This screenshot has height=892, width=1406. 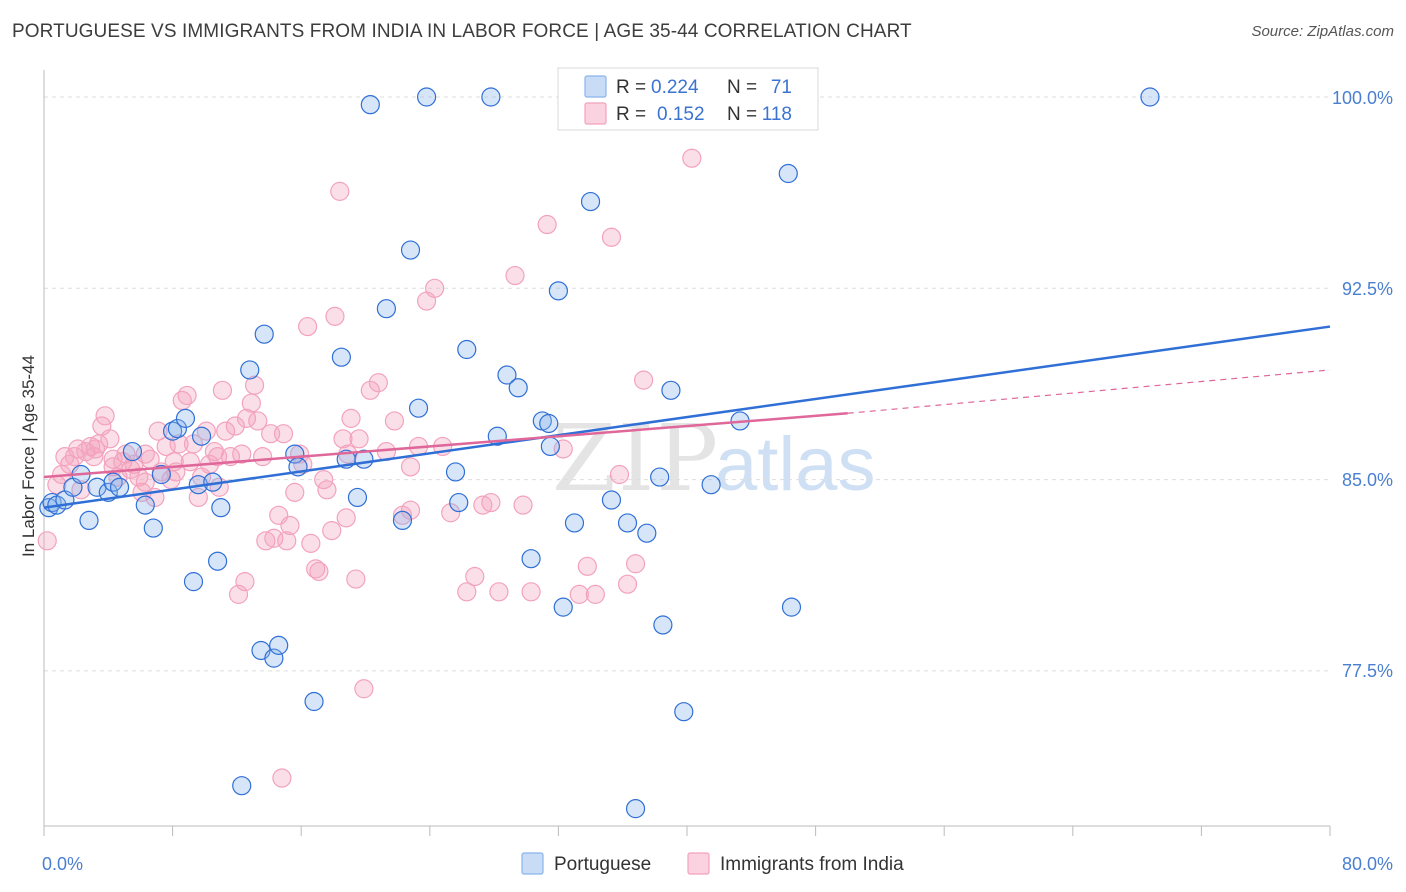 What do you see at coordinates (28, 456) in the screenshot?
I see `y-axis-label: In Labor Force | Age 35-44` at bounding box center [28, 456].